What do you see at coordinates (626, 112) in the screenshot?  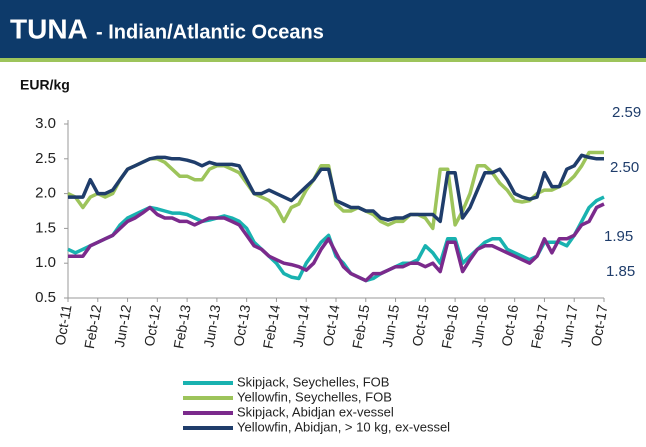 I see `end-label: 2.59` at bounding box center [626, 112].